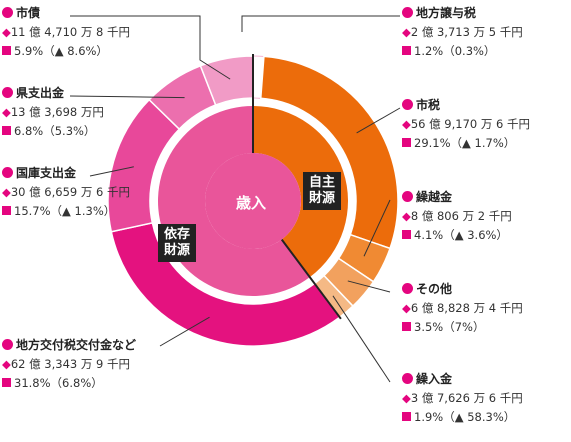 The image size is (571, 442). I want to click on slice-label-kokkoshishutsukin: 国庫支出金 ◆30 億 6,659 万 6 千円 15.7%（▲ 1.3%）, so click(66, 192).